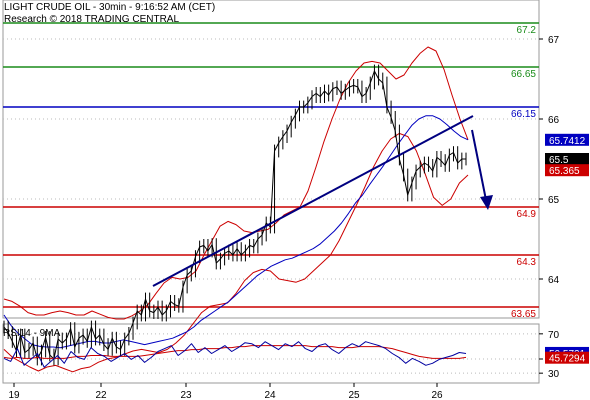 This screenshot has width=590, height=400. What do you see at coordinates (554, 280) in the screenshot?
I see `y-tick-label: 64` at bounding box center [554, 280].